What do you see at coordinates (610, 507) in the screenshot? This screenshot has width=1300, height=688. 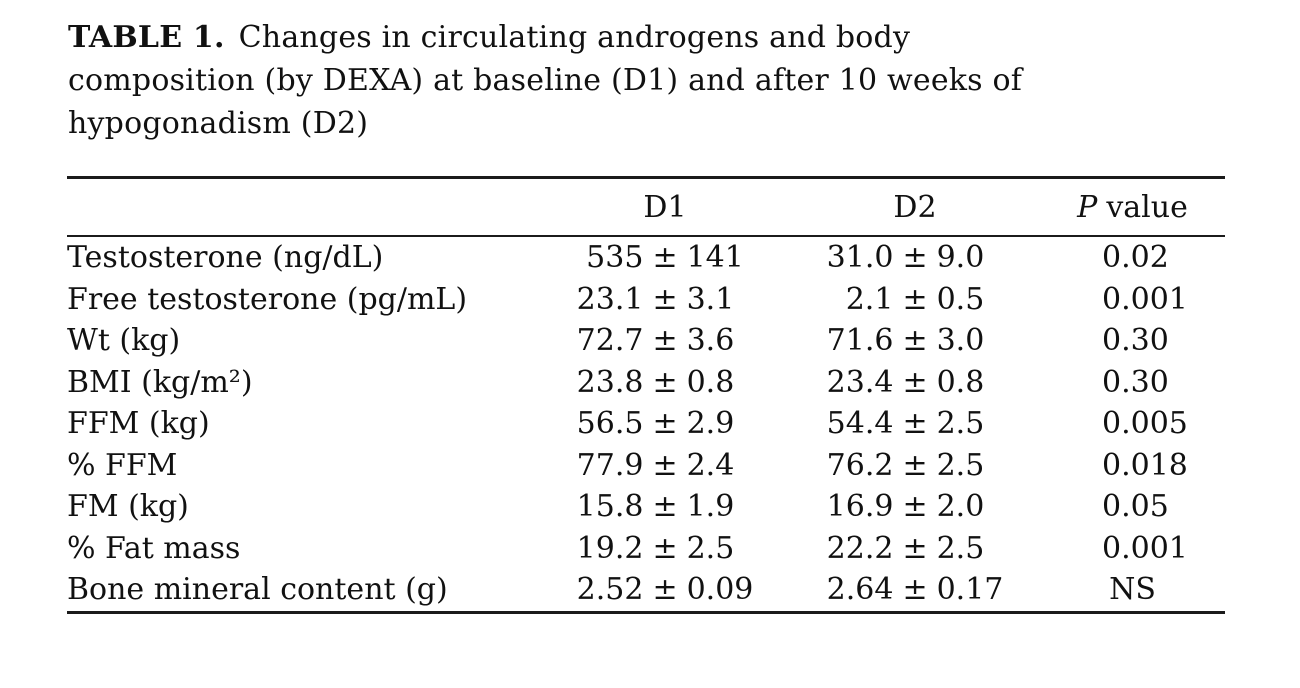 I see `d1-mean: 15.8` at bounding box center [610, 507].